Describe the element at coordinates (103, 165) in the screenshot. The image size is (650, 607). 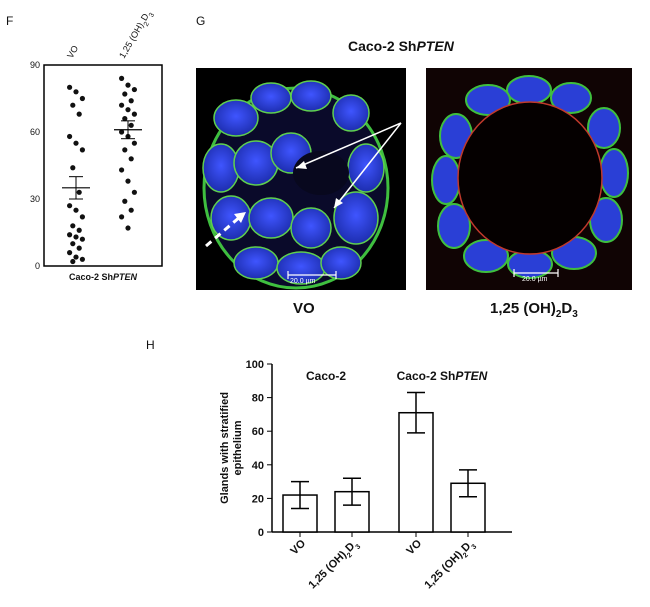
I see `plot-frame-f` at that location.